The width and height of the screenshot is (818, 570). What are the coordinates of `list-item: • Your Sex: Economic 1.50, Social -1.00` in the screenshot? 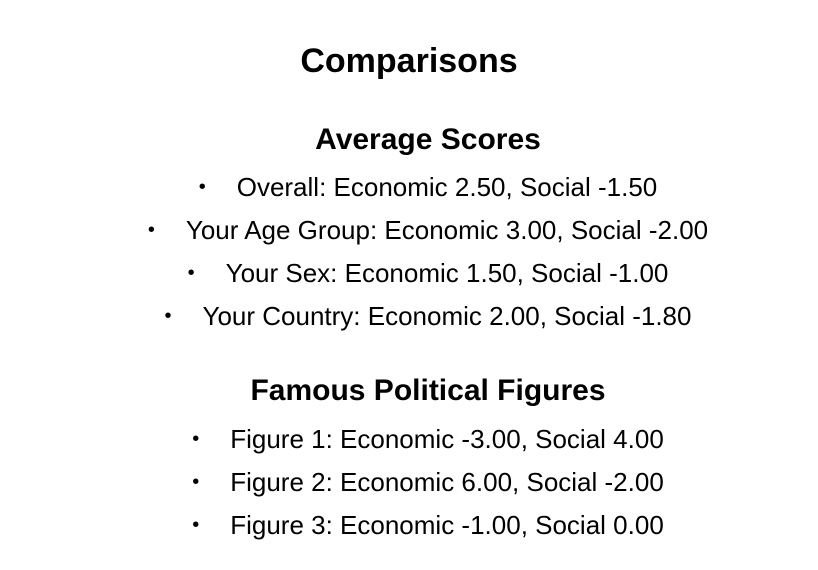 It's located at (409, 273).